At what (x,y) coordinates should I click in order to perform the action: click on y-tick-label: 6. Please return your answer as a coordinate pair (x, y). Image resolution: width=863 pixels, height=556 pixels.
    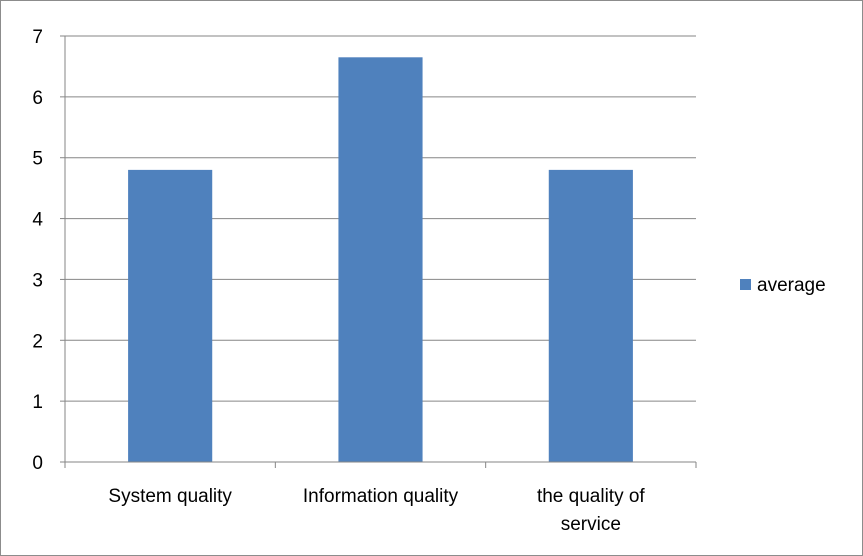
    Looking at the image, I should click on (37, 98).